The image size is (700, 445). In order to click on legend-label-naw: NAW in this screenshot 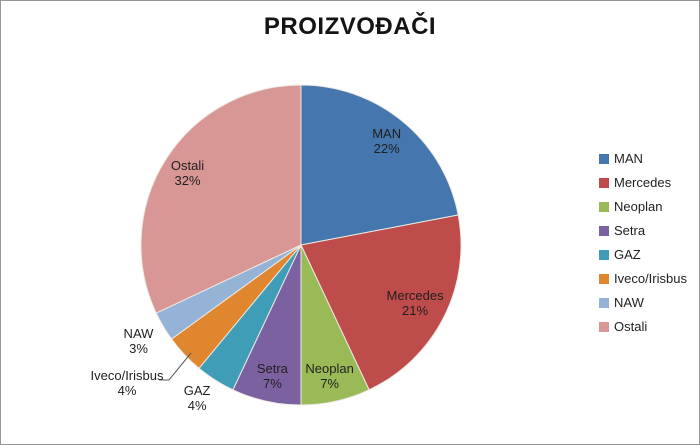, I will do `click(629, 302)`.